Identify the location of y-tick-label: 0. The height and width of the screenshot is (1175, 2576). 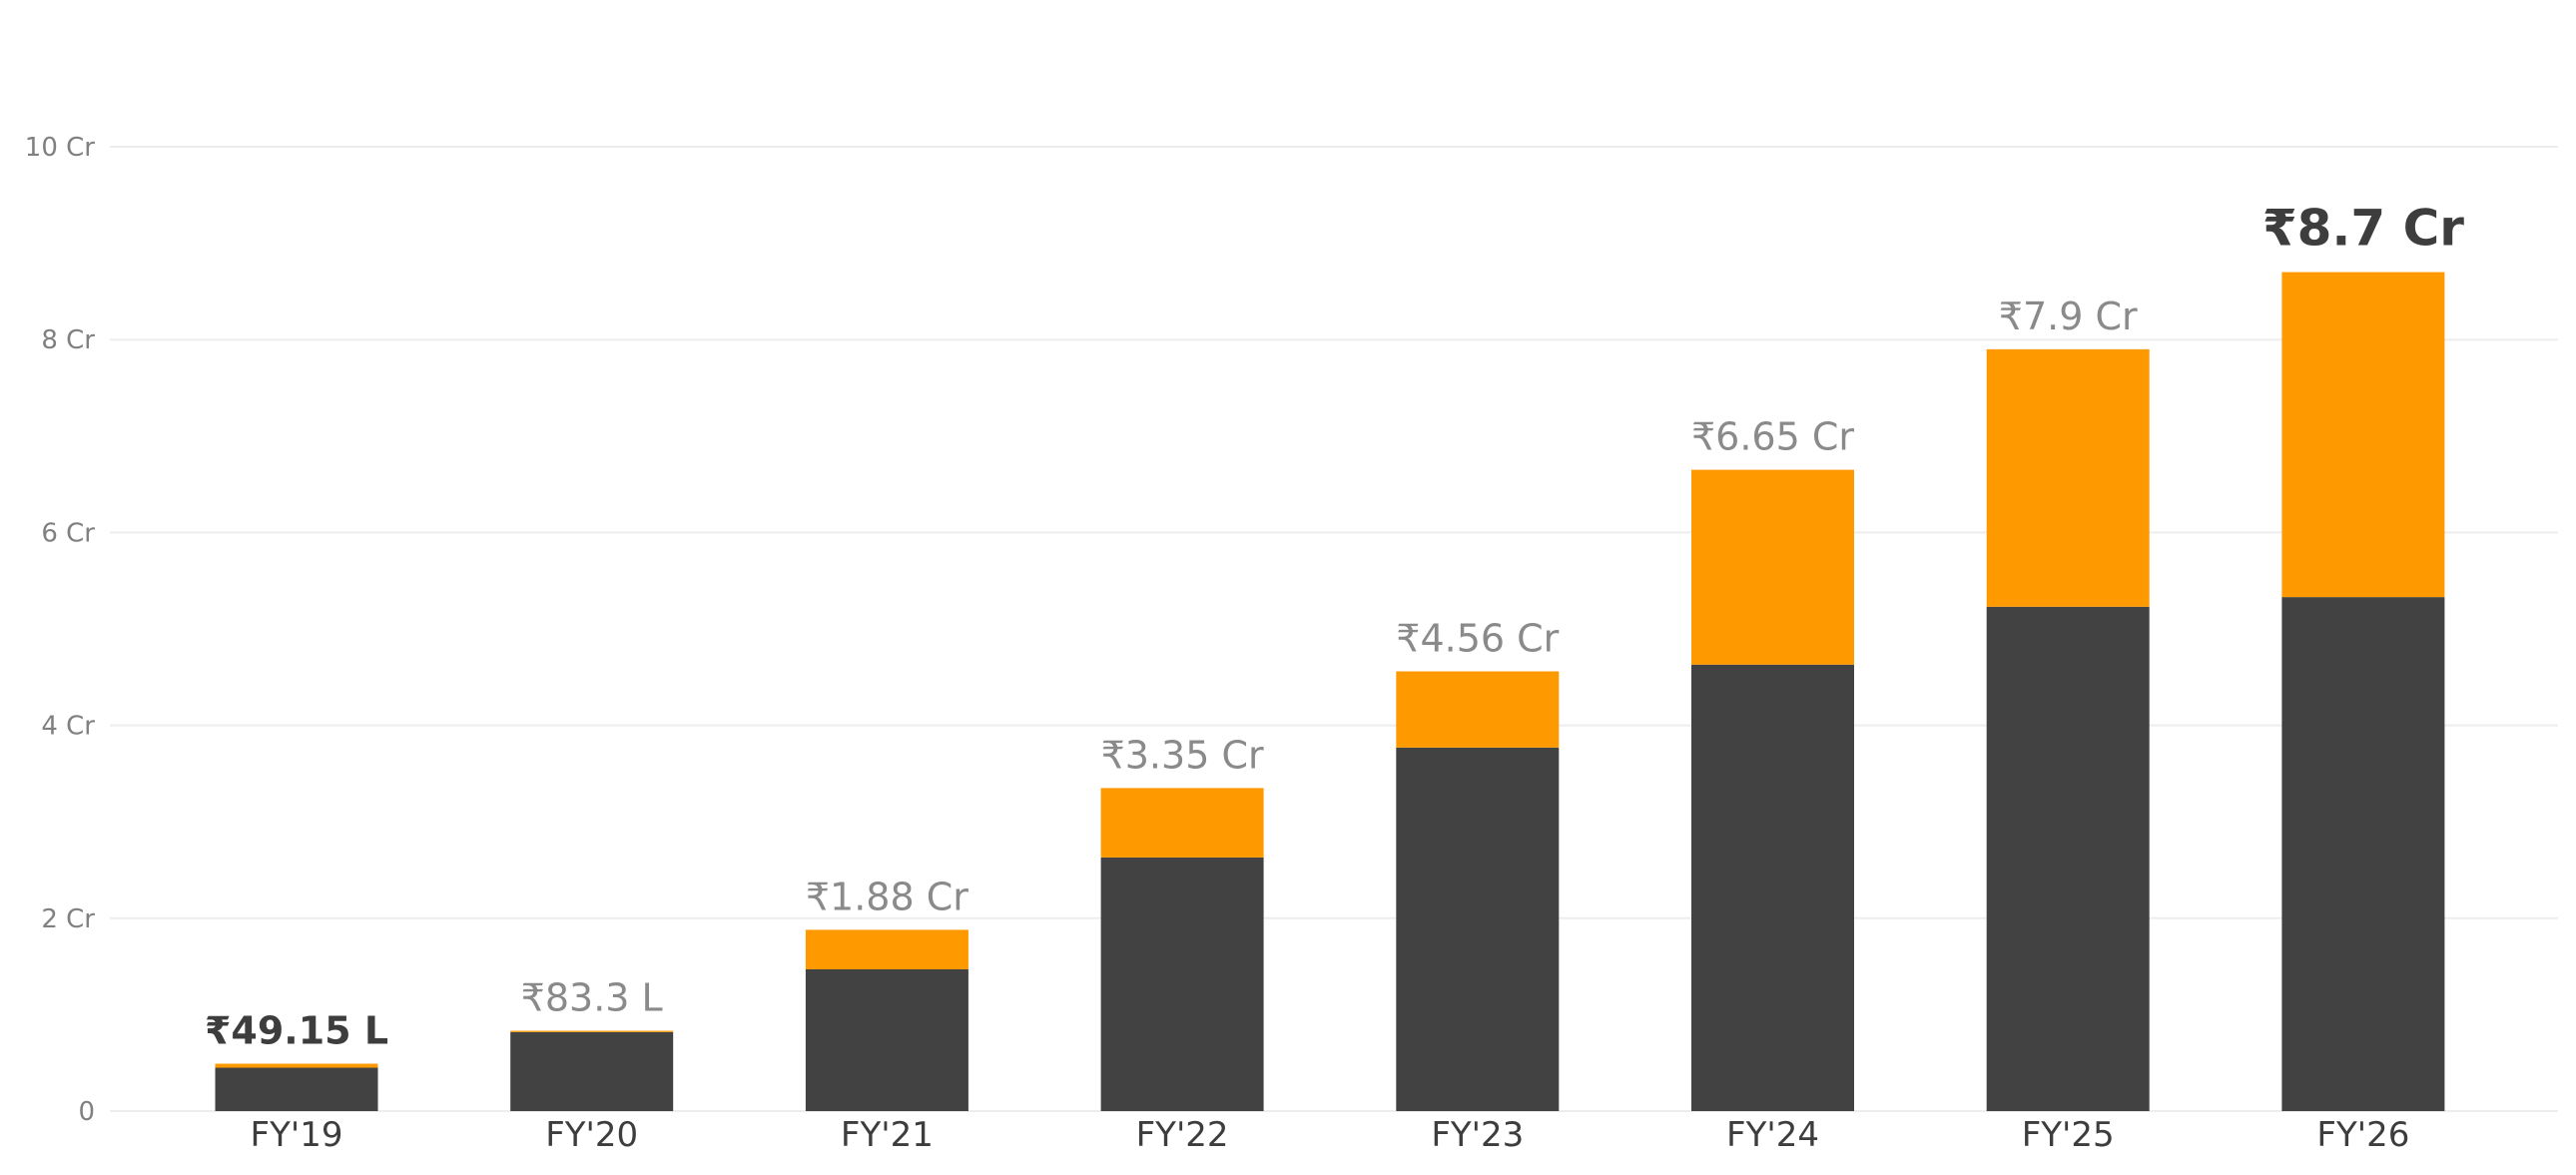
(86, 1112).